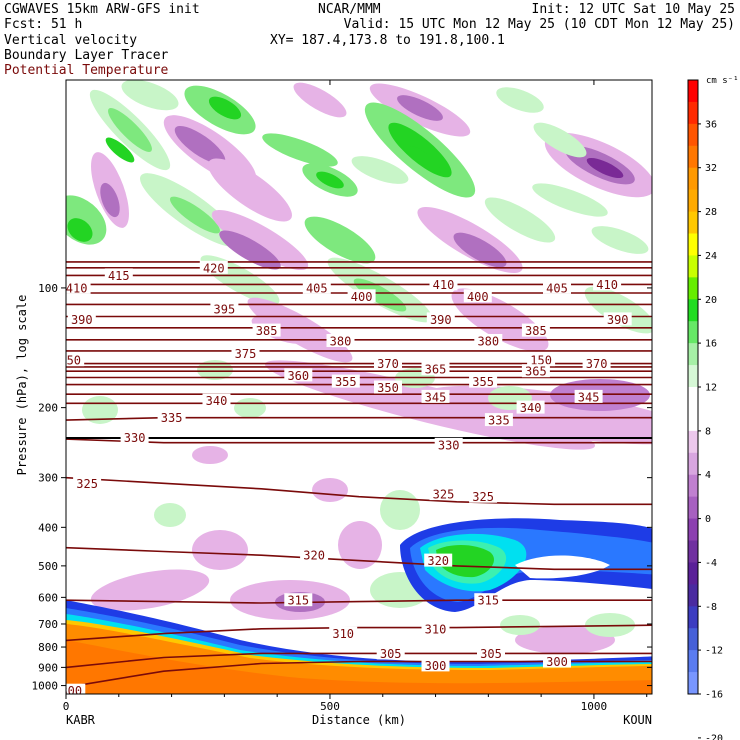 Image resolution: width=740 pixels, height=740 pixels. Describe the element at coordinates (499, 421) in the screenshot. I see `theta-label: 335` at that location.